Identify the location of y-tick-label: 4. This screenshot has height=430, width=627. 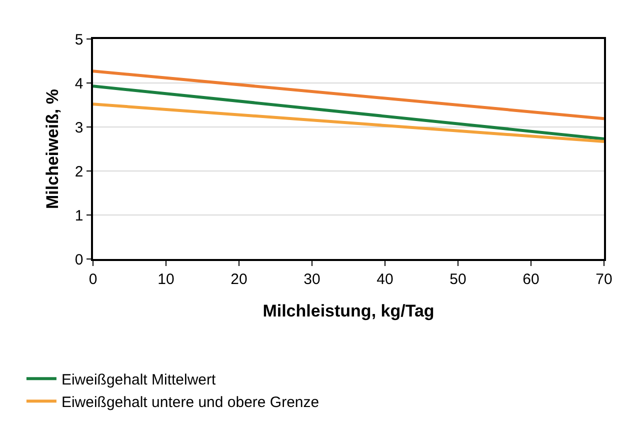
(79, 83).